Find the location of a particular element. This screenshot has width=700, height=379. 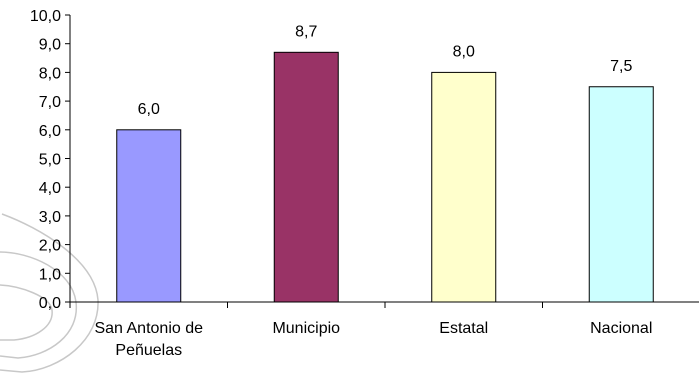

y-tick-label: 7,0 is located at coordinates (50, 102).